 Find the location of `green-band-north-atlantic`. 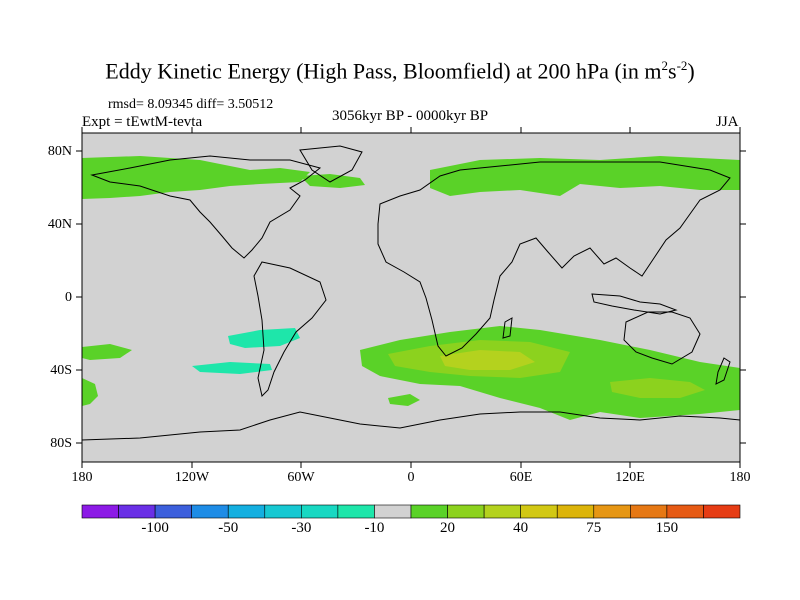

green-band-north-atlantic is located at coordinates (196, 177).